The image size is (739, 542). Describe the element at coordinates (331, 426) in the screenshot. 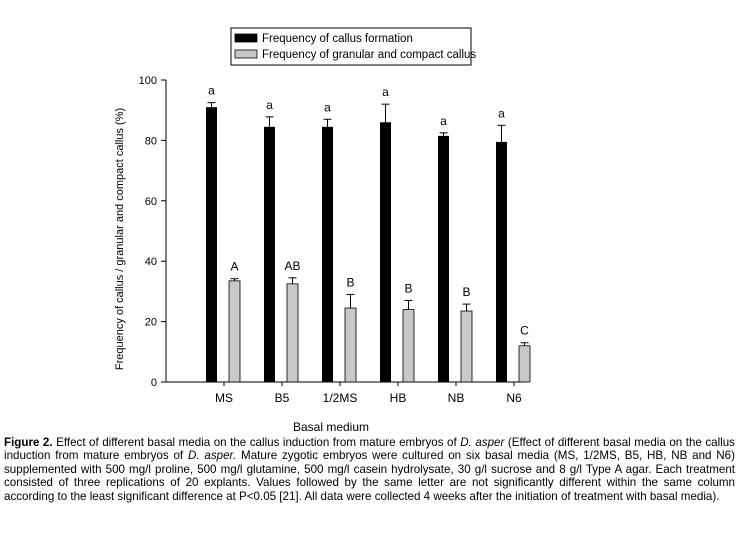

I see `x-axis-label: Basal medium` at that location.